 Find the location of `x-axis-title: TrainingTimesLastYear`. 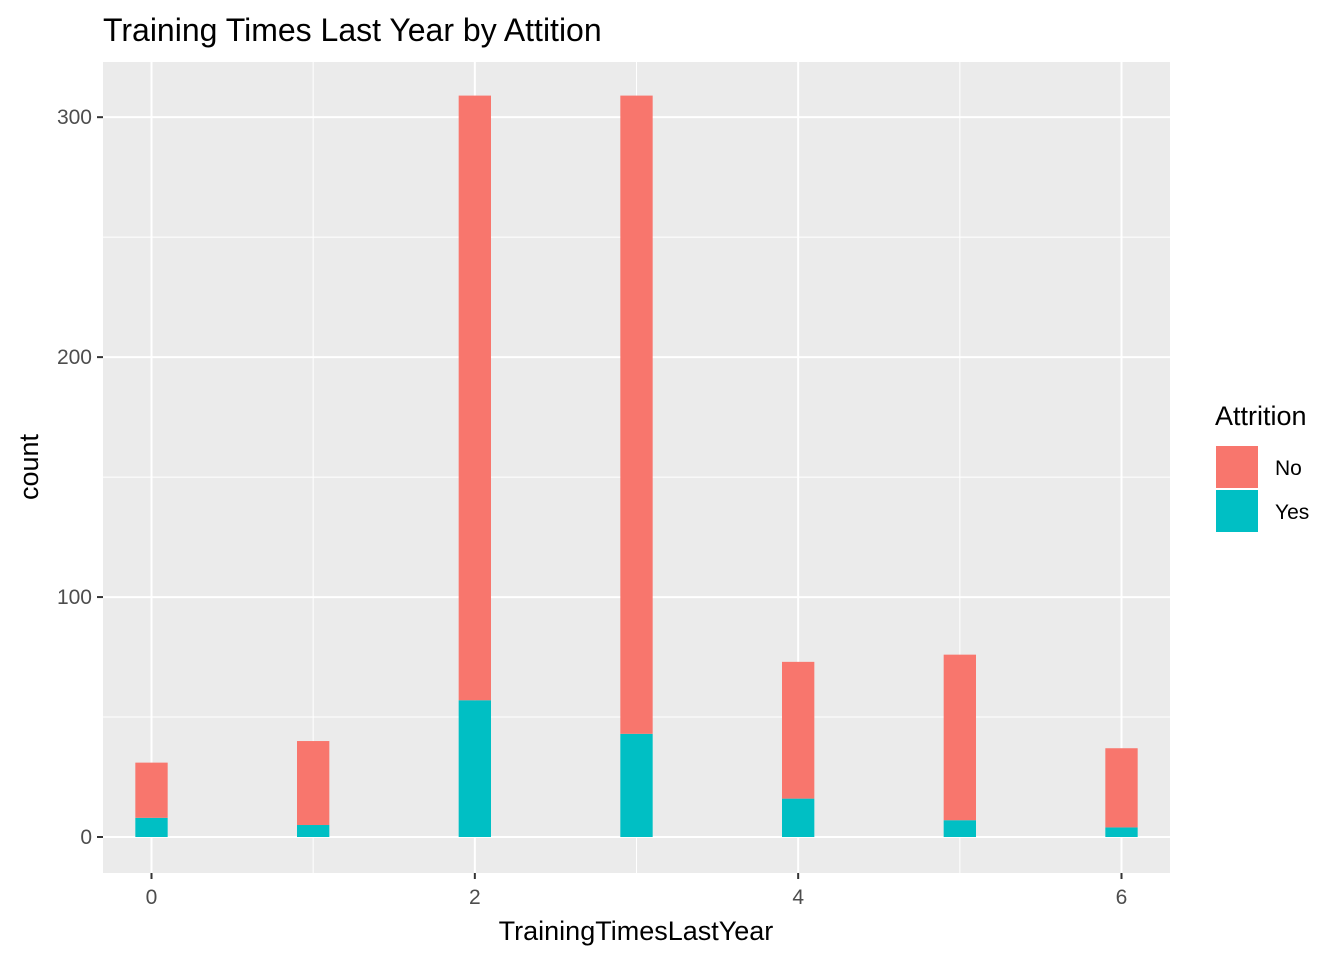

x-axis-title: TrainingTimesLastYear is located at coordinates (636, 931).